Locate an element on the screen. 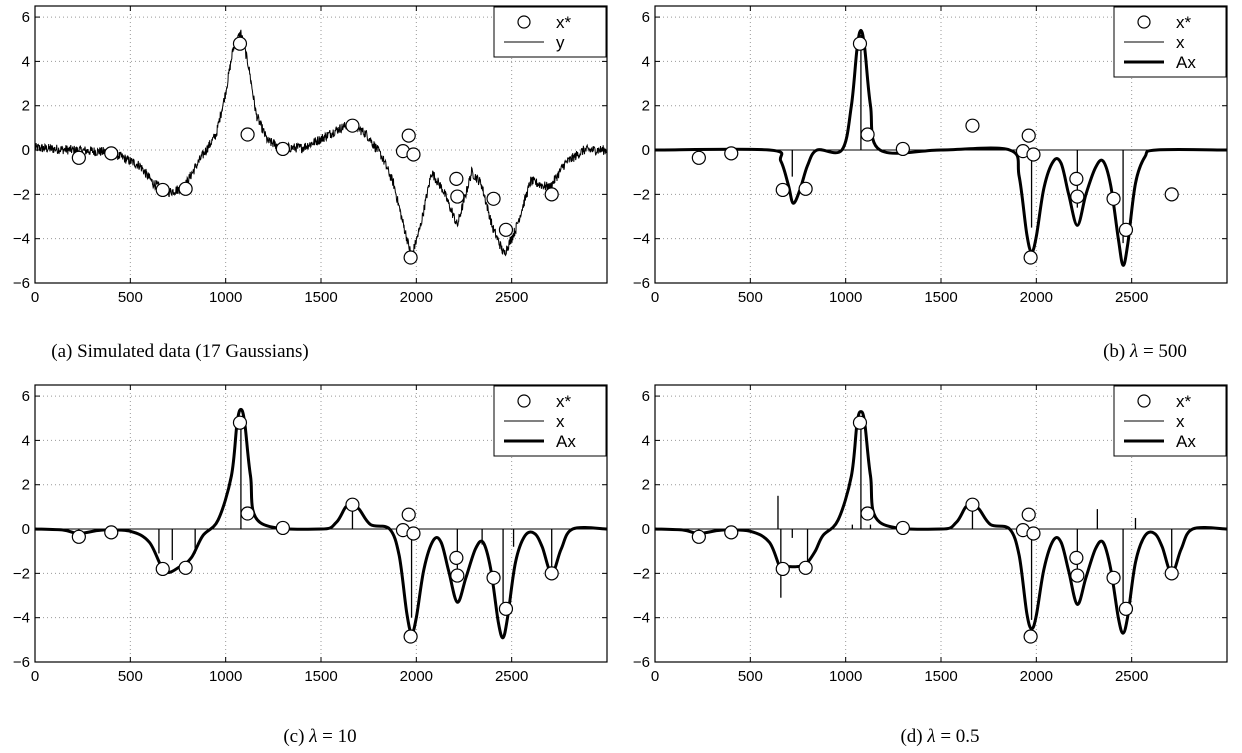 This screenshot has width=1242, height=753. y-tick-label: 0 is located at coordinates (26, 150).